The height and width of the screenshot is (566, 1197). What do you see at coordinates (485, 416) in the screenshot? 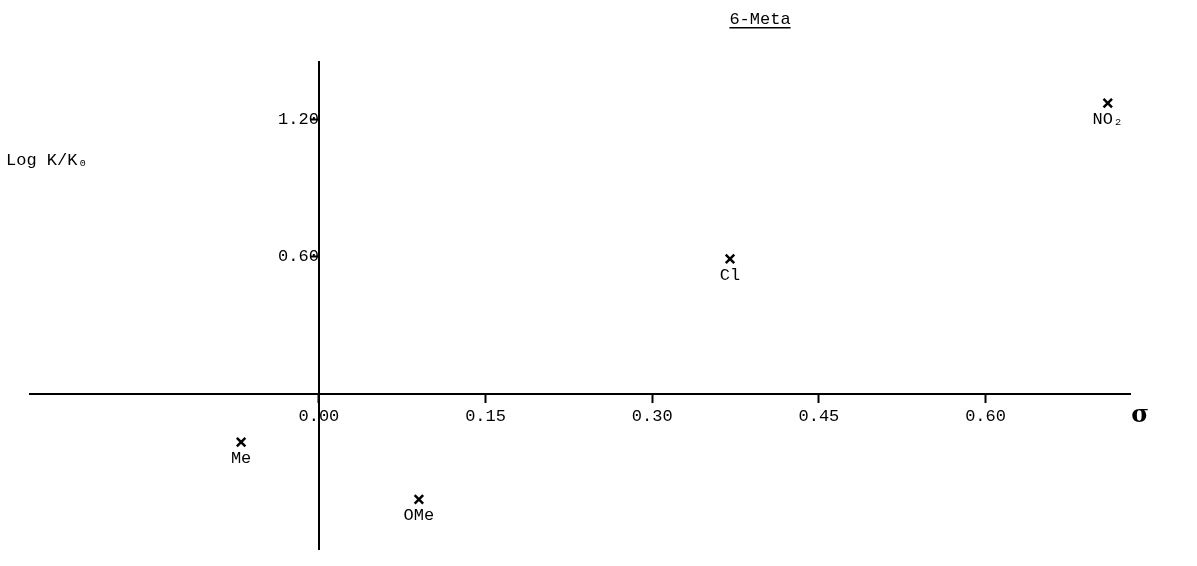
I see `x-tick-label: 0.15` at bounding box center [485, 416].